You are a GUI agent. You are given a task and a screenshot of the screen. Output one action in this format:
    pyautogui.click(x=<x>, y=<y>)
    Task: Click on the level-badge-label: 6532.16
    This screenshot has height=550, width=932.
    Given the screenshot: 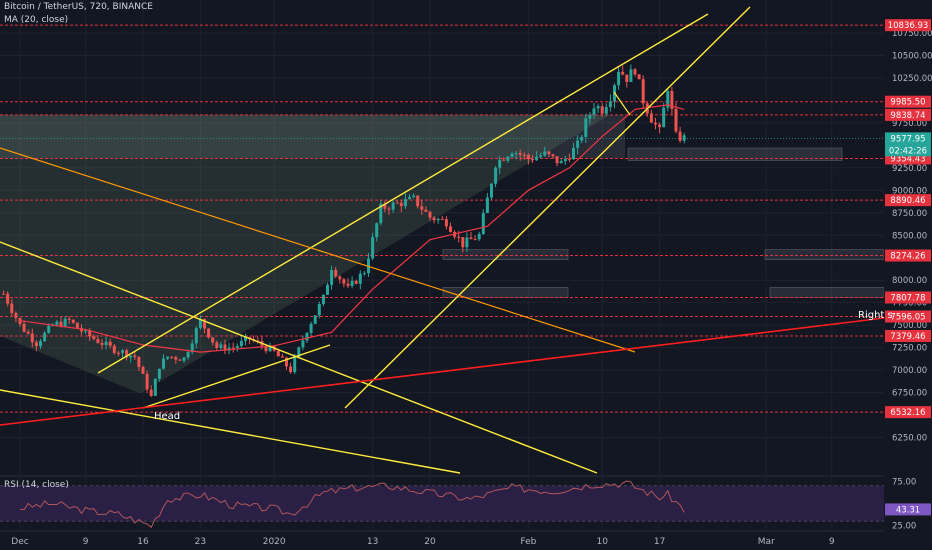 What is the action you would take?
    pyautogui.click(x=907, y=413)
    